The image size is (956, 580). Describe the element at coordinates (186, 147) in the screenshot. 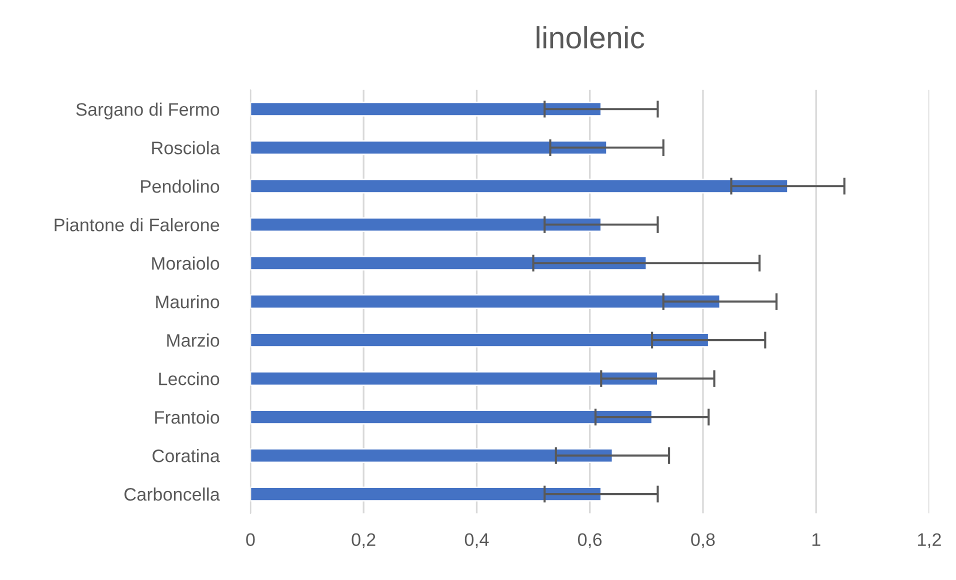

I see `y-tick-label: Rosciola` at that location.